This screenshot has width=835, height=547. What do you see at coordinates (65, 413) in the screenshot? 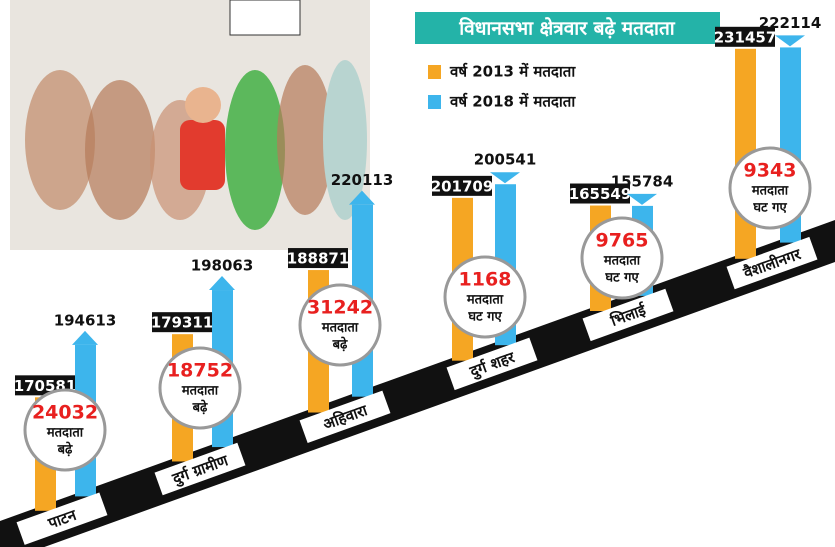
I see `change-value: 24032` at bounding box center [65, 413].